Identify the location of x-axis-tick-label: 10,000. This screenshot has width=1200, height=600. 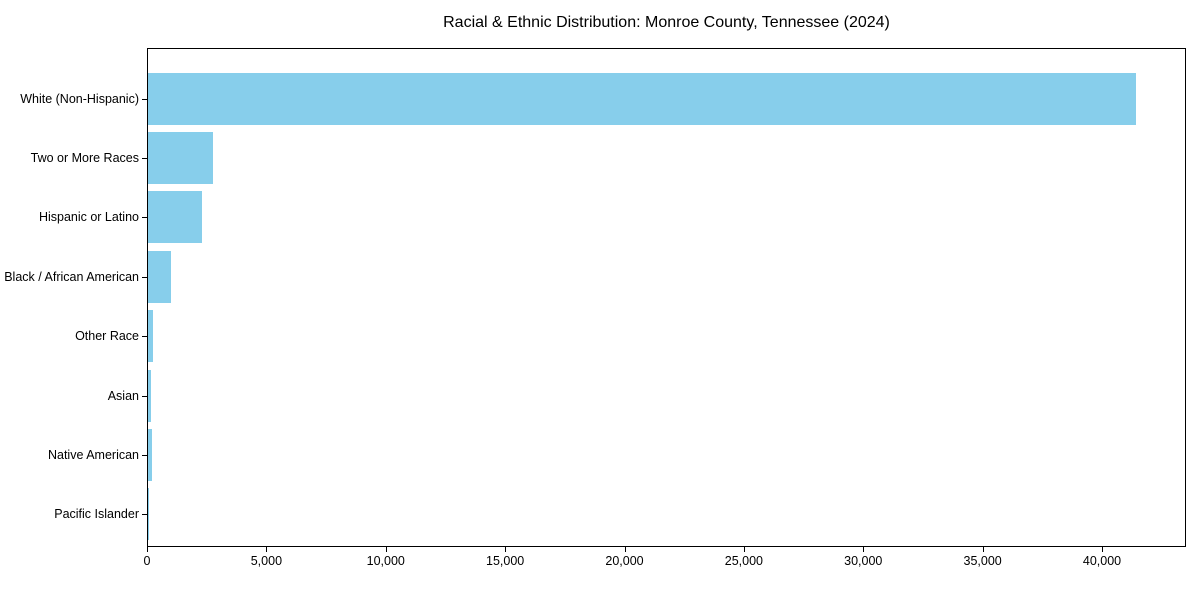
(385, 561).